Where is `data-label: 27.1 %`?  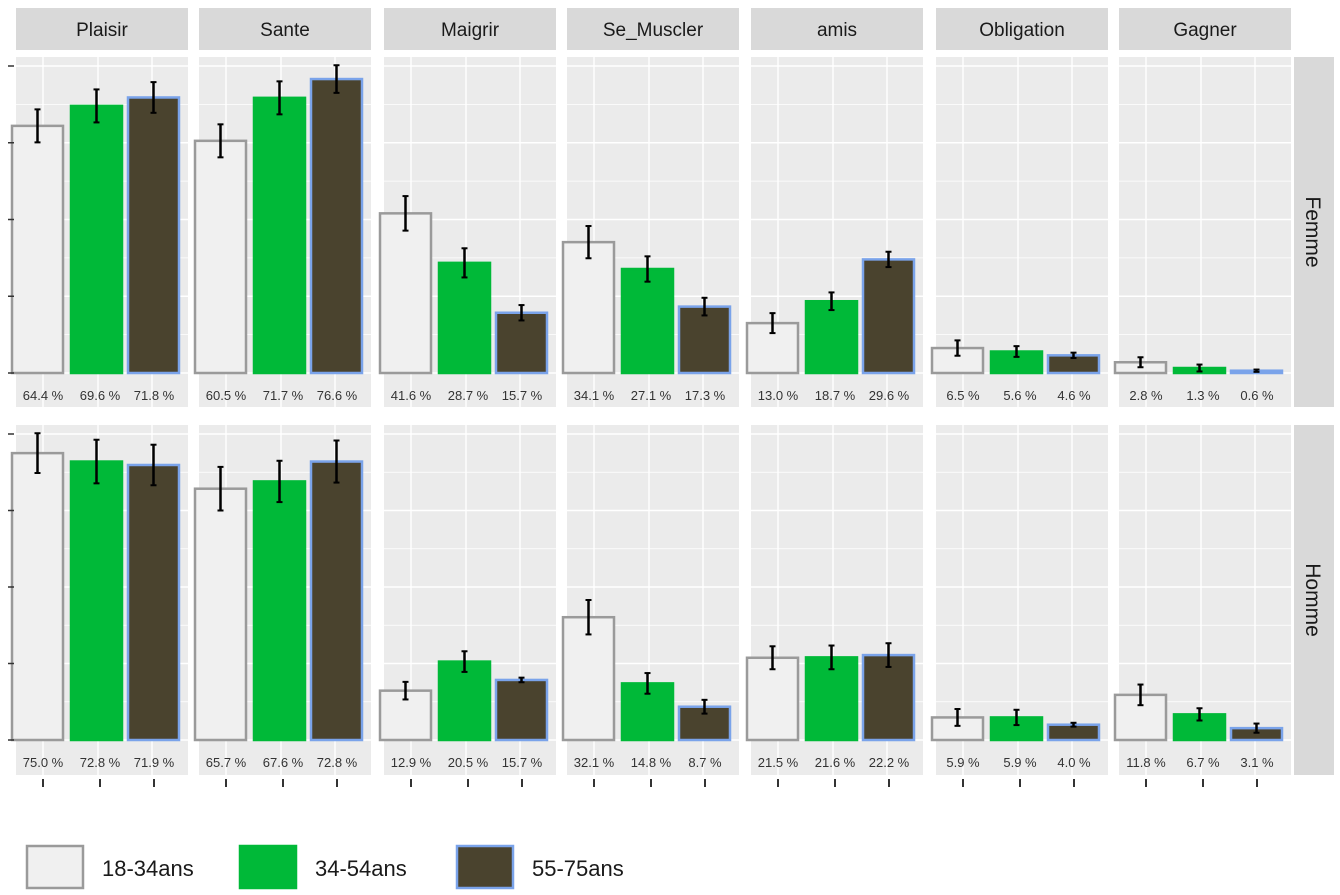
data-label: 27.1 % is located at coordinates (651, 395).